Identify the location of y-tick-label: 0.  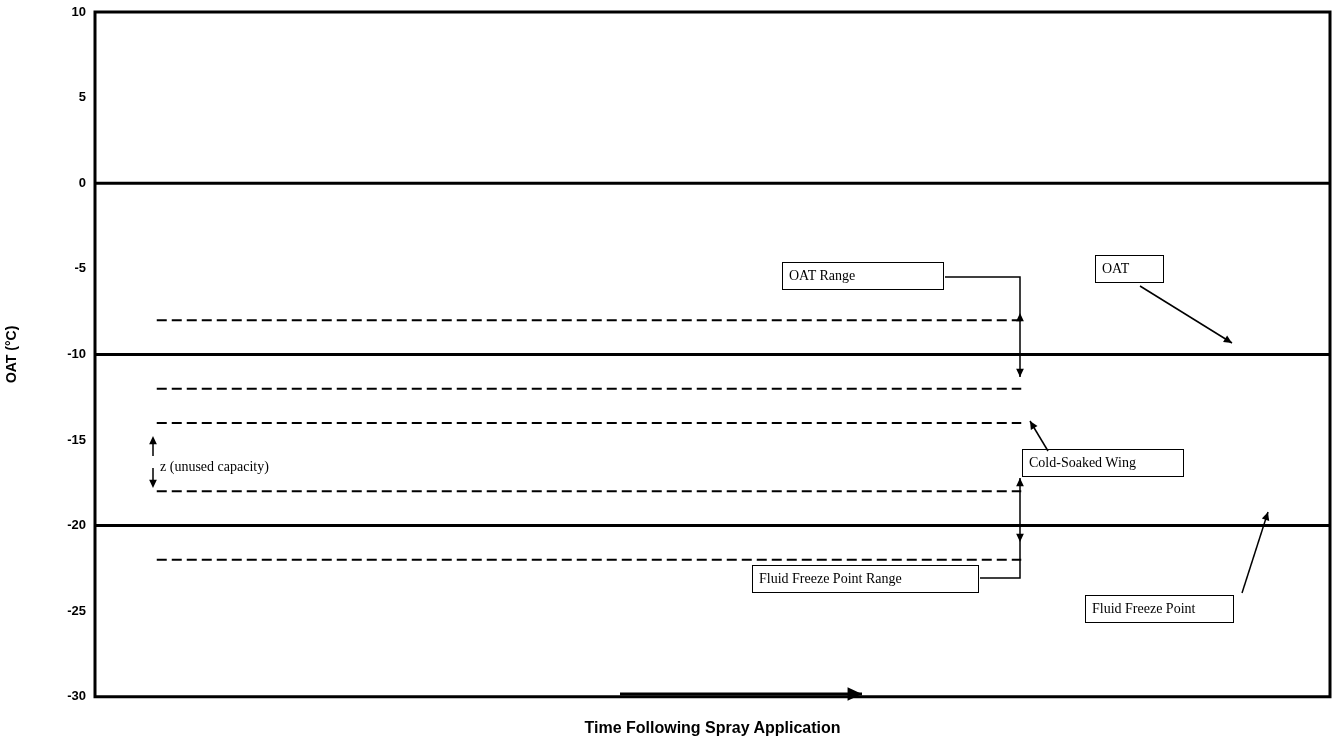
(82, 182).